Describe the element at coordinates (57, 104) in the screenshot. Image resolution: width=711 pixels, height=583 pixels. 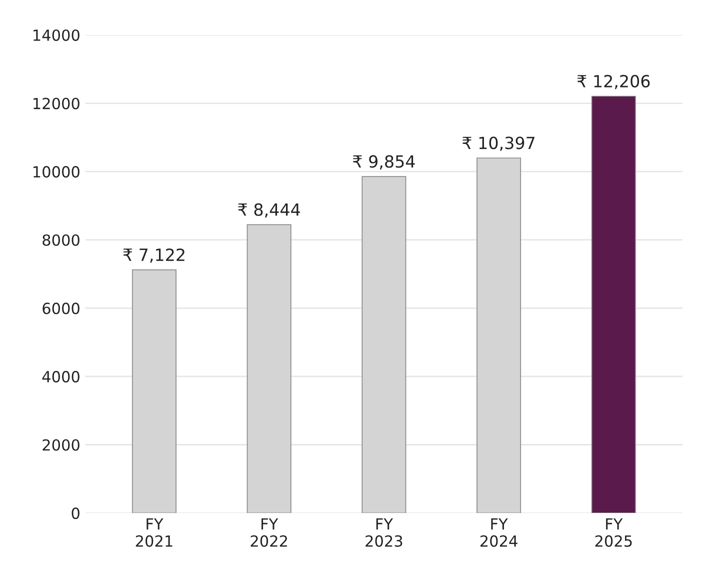
I see `y-tick-label: 12000` at that location.